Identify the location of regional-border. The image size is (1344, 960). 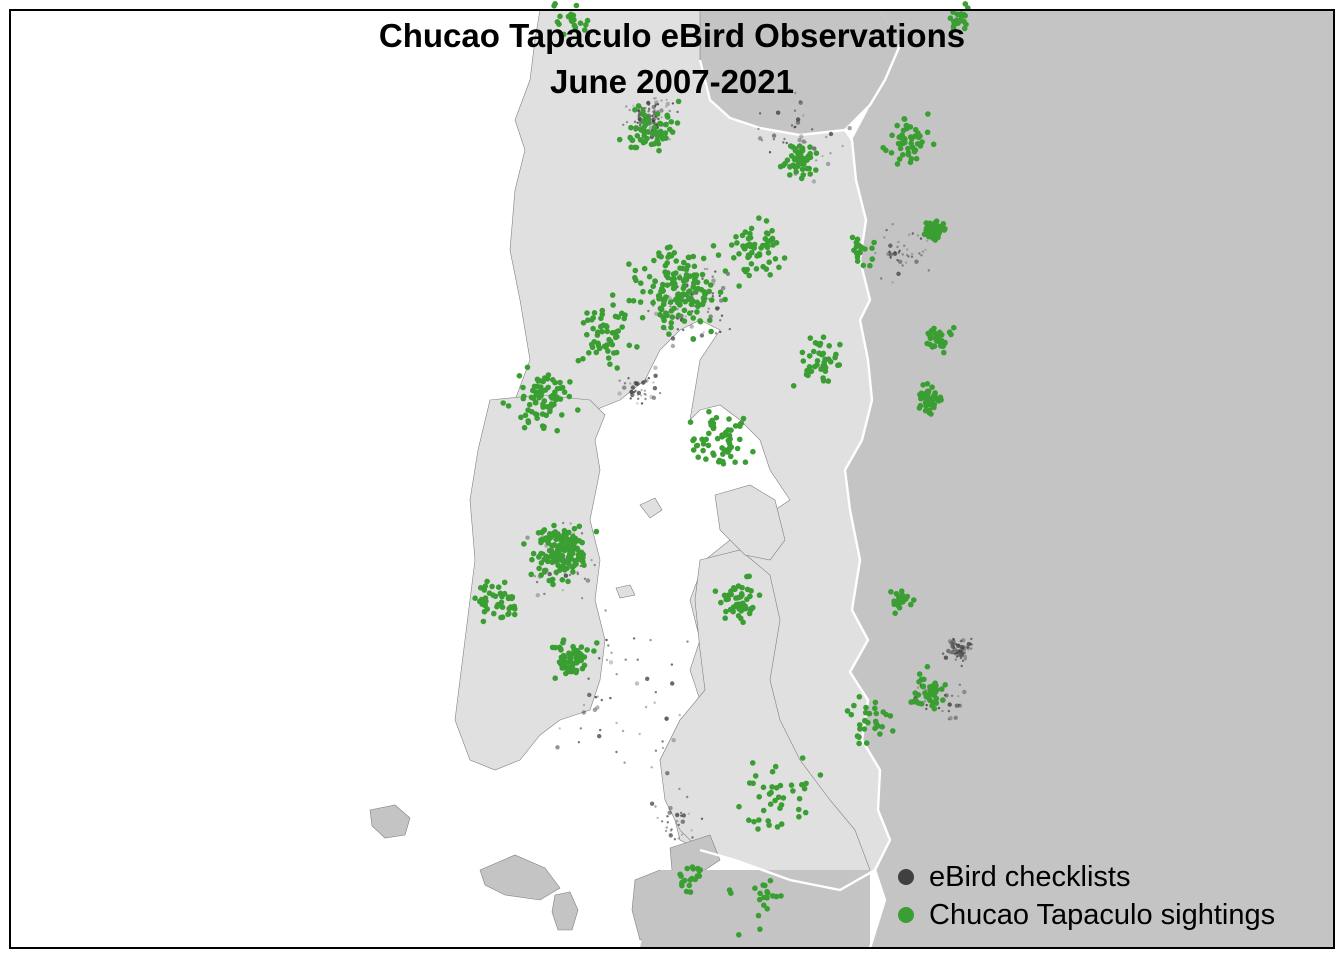
(872, 496).